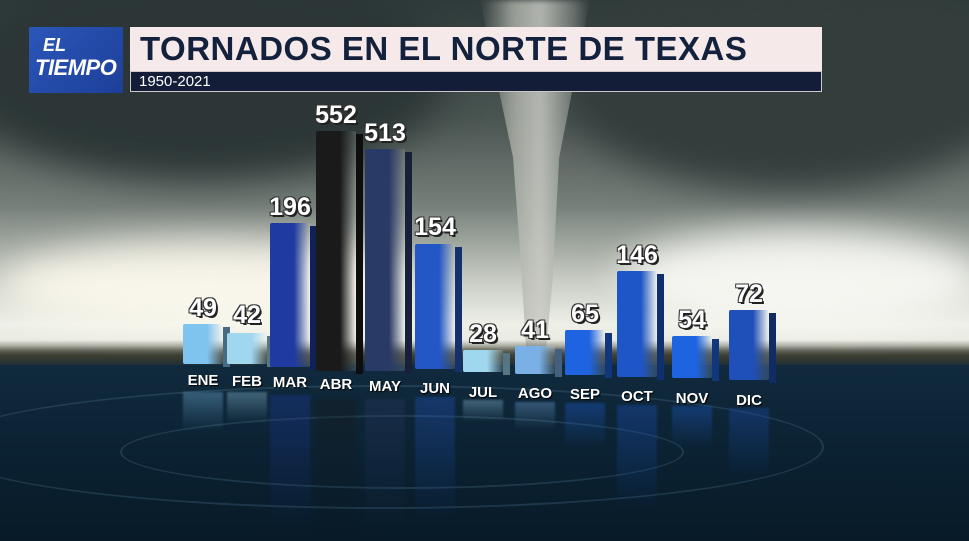  I want to click on title-banner: TORNADOS EN EL NORTE DE TEXAS, so click(476, 49).